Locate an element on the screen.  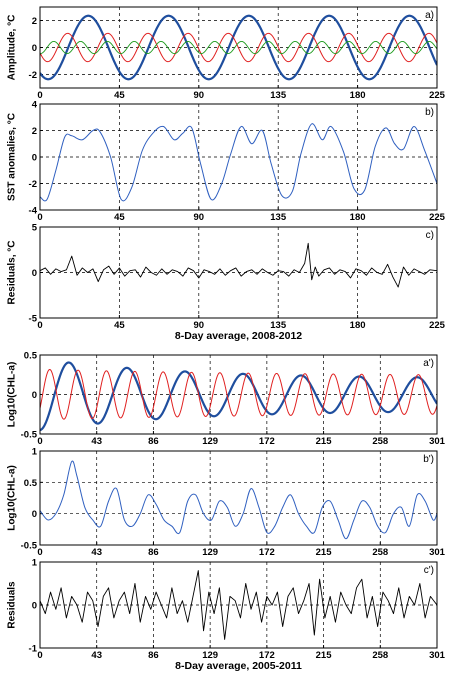
panel-label: b) is located at coordinates (429, 112).